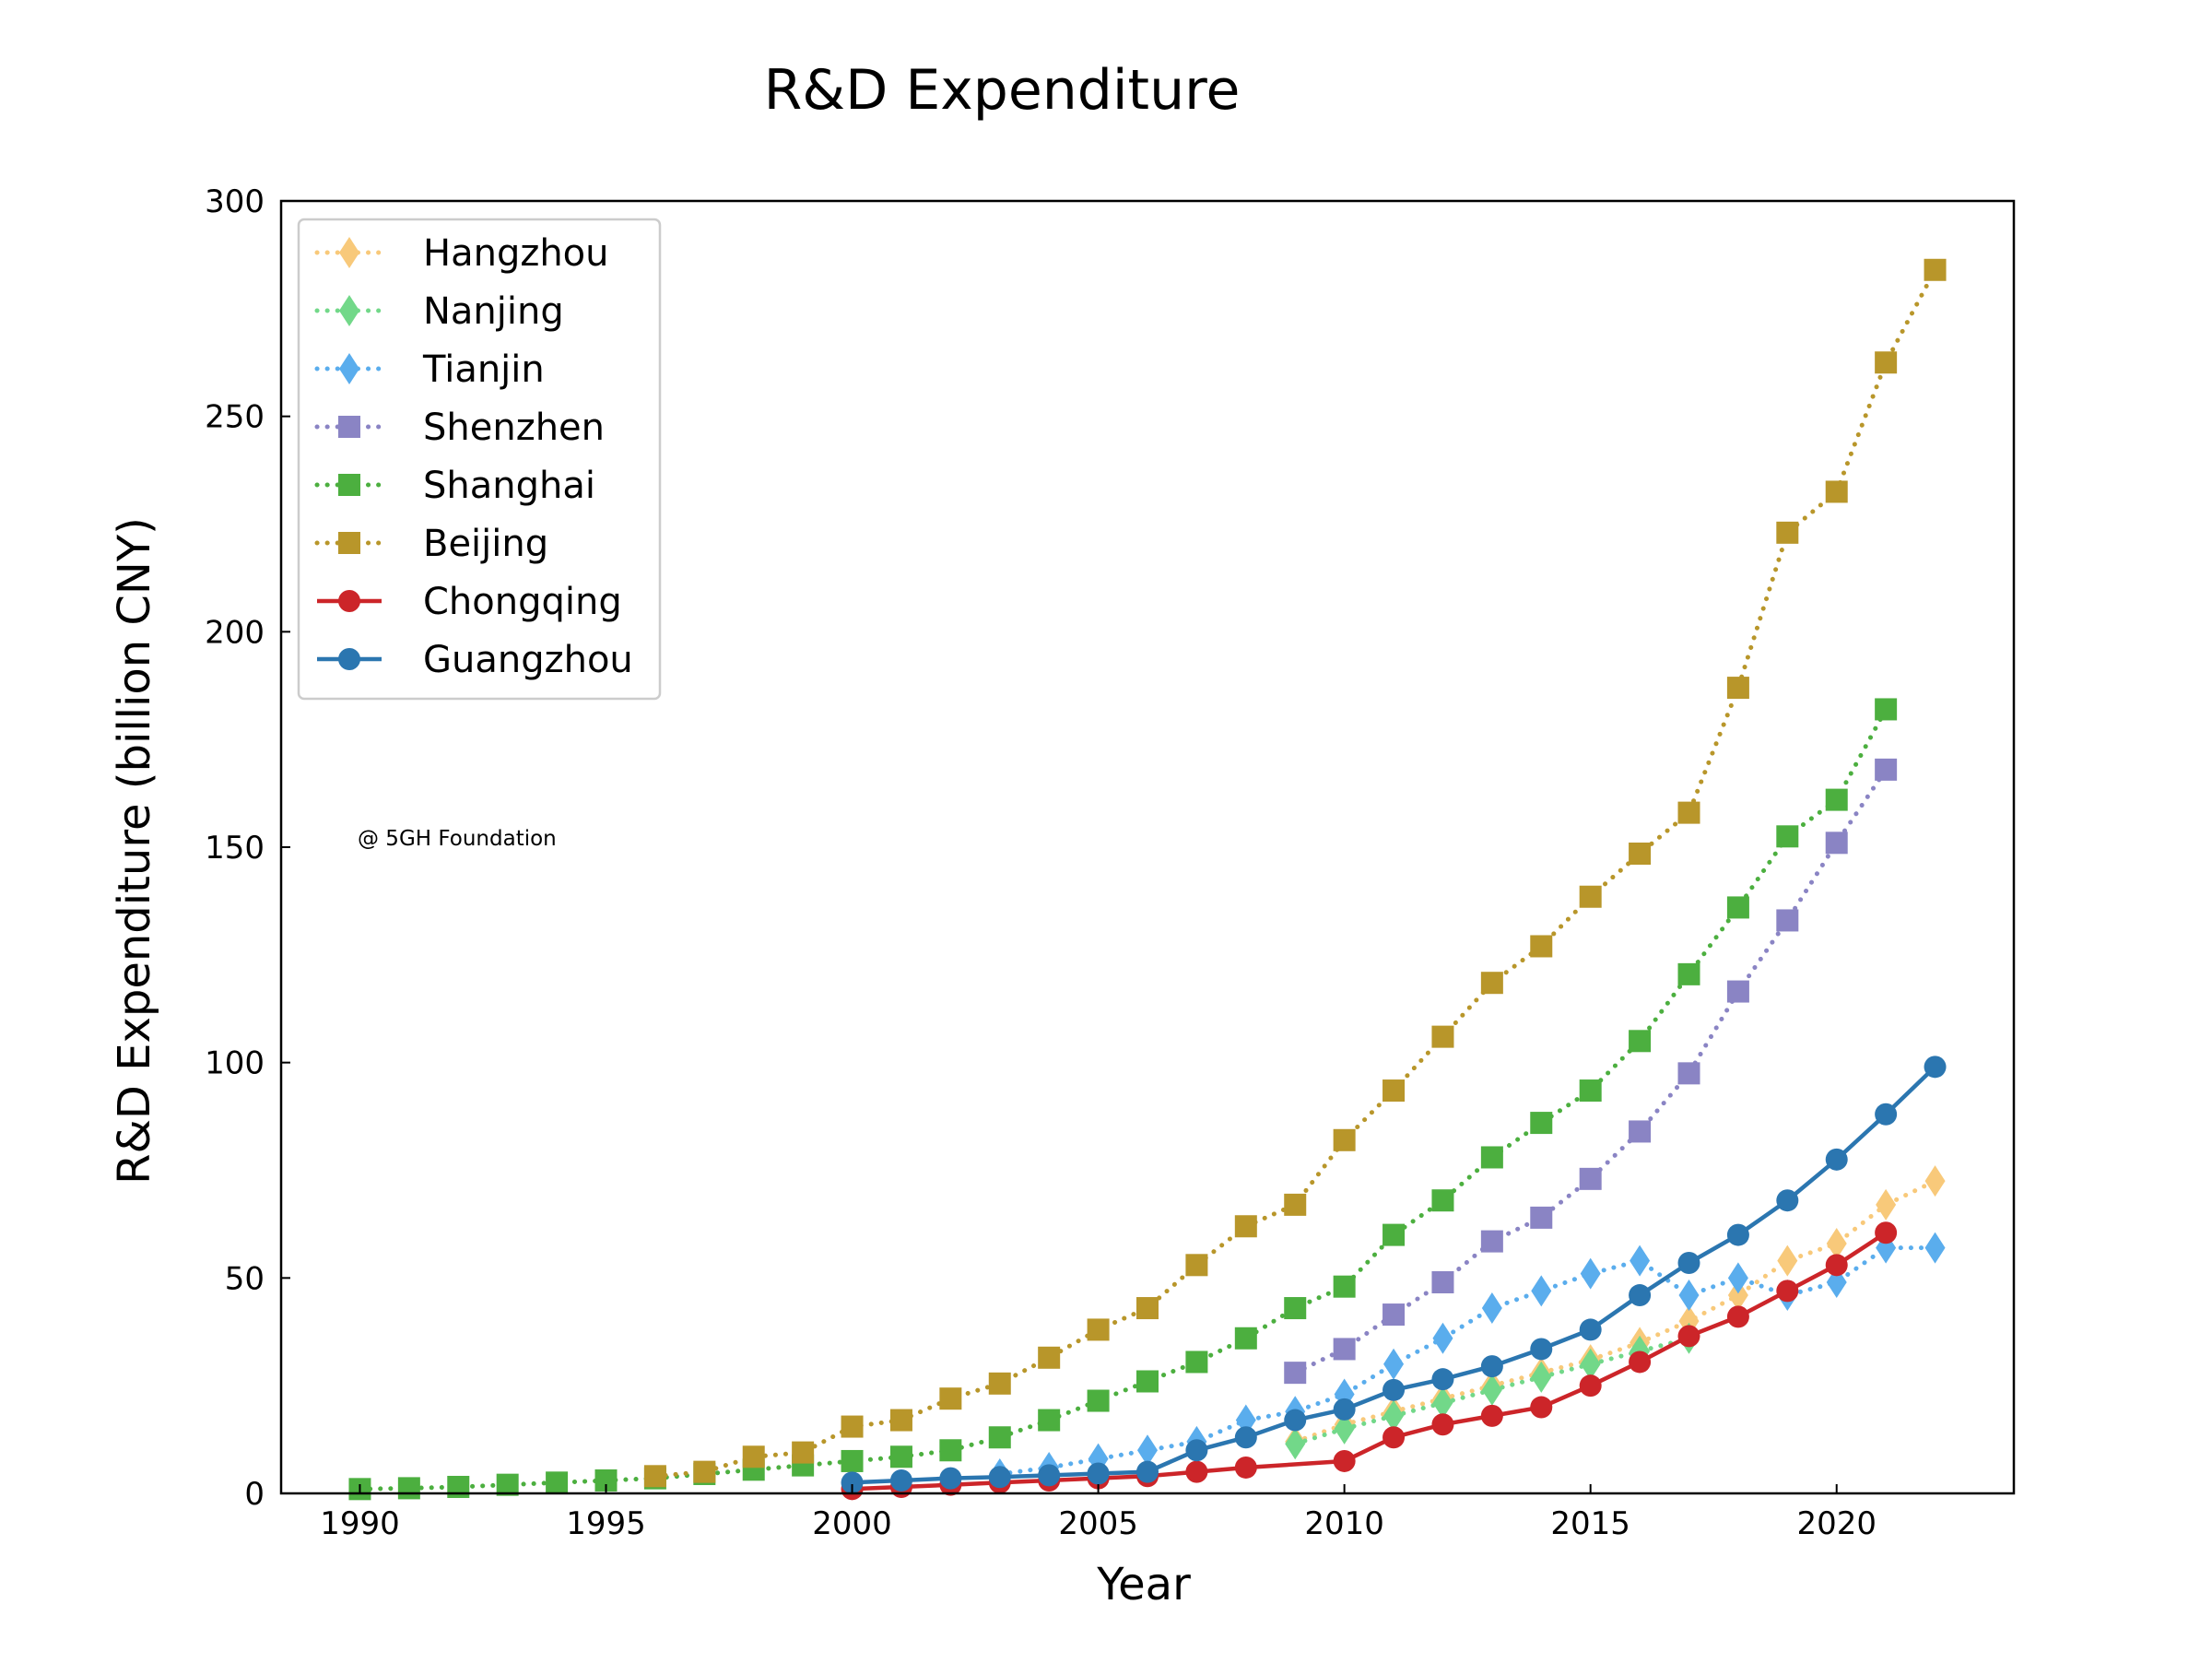  What do you see at coordinates (1143, 1584) in the screenshot?
I see `x-axis-label: Year` at bounding box center [1143, 1584].